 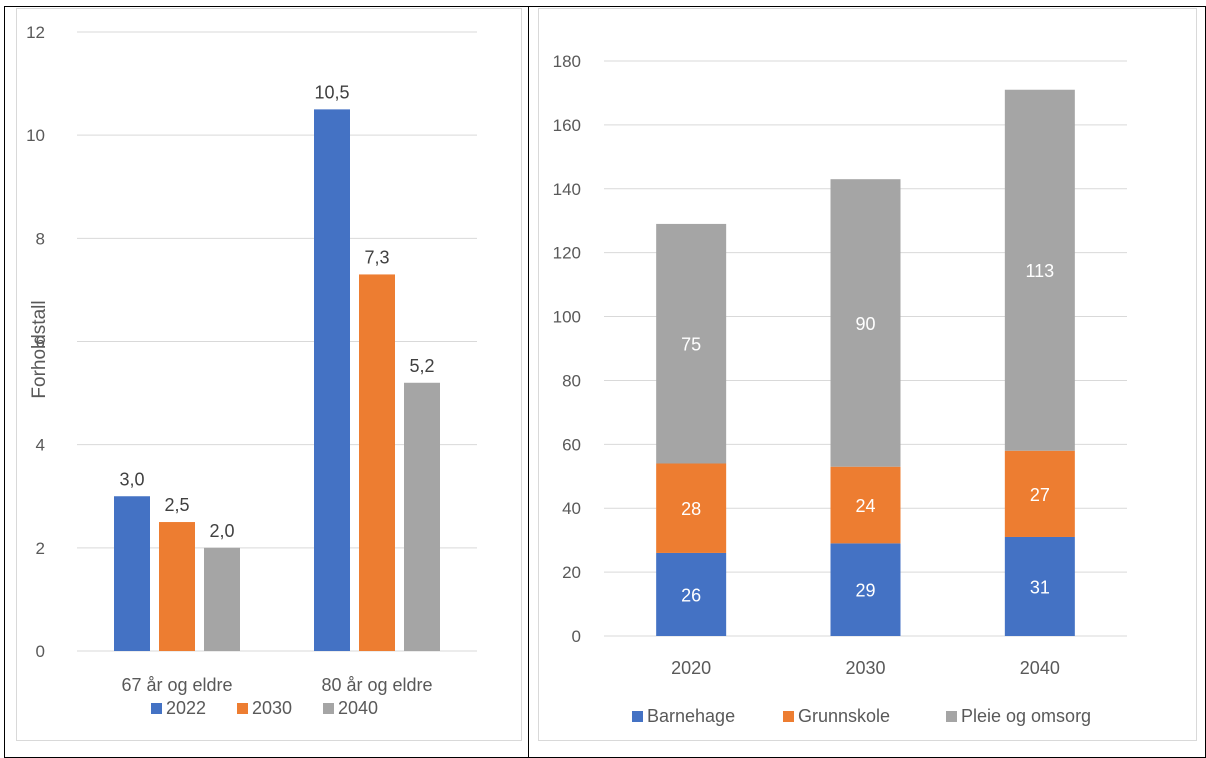 What do you see at coordinates (40, 445) in the screenshot?
I see `y-tick-label: 4` at bounding box center [40, 445].